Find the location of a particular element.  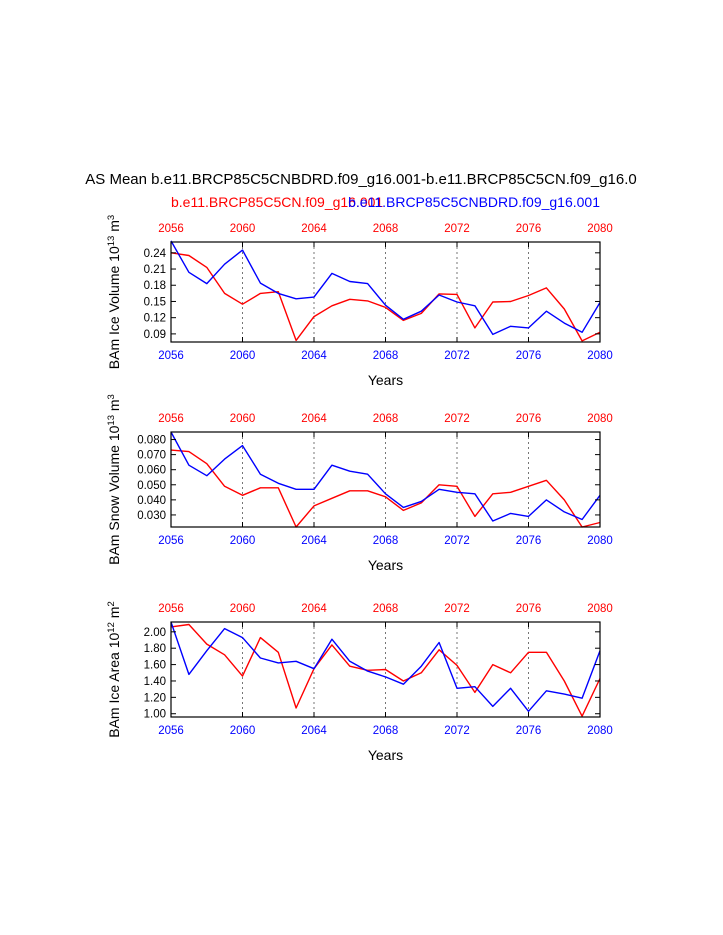

y-tick-label: 1.00 is located at coordinates (155, 715).